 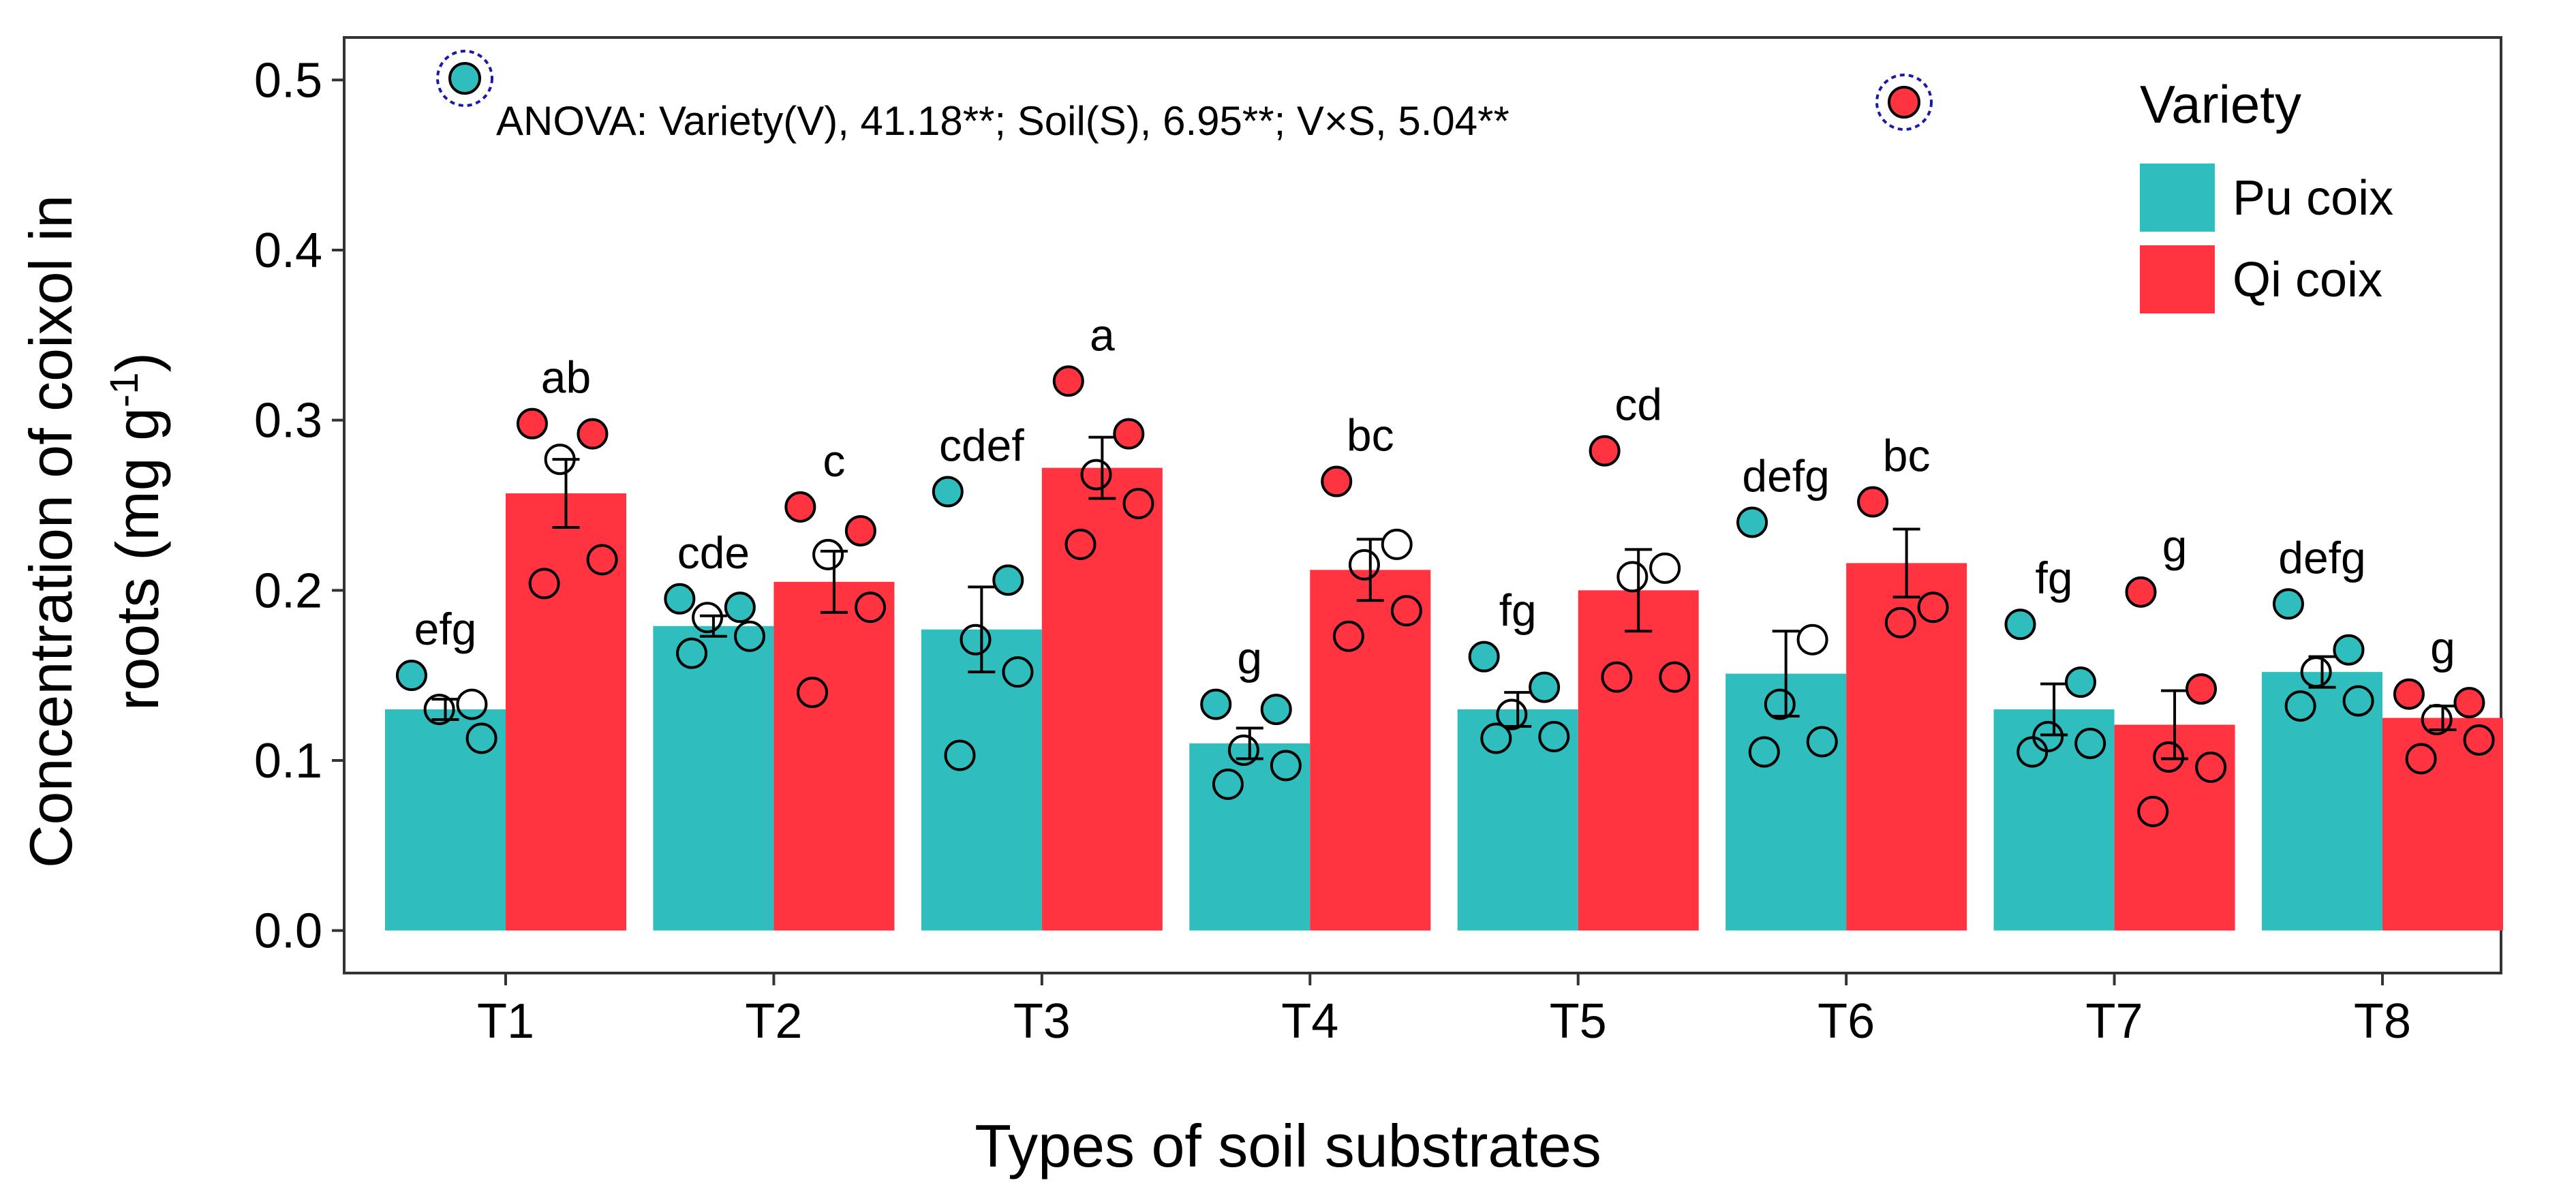 What do you see at coordinates (288, 932) in the screenshot?
I see `y-tick-label: 0.0` at bounding box center [288, 932].